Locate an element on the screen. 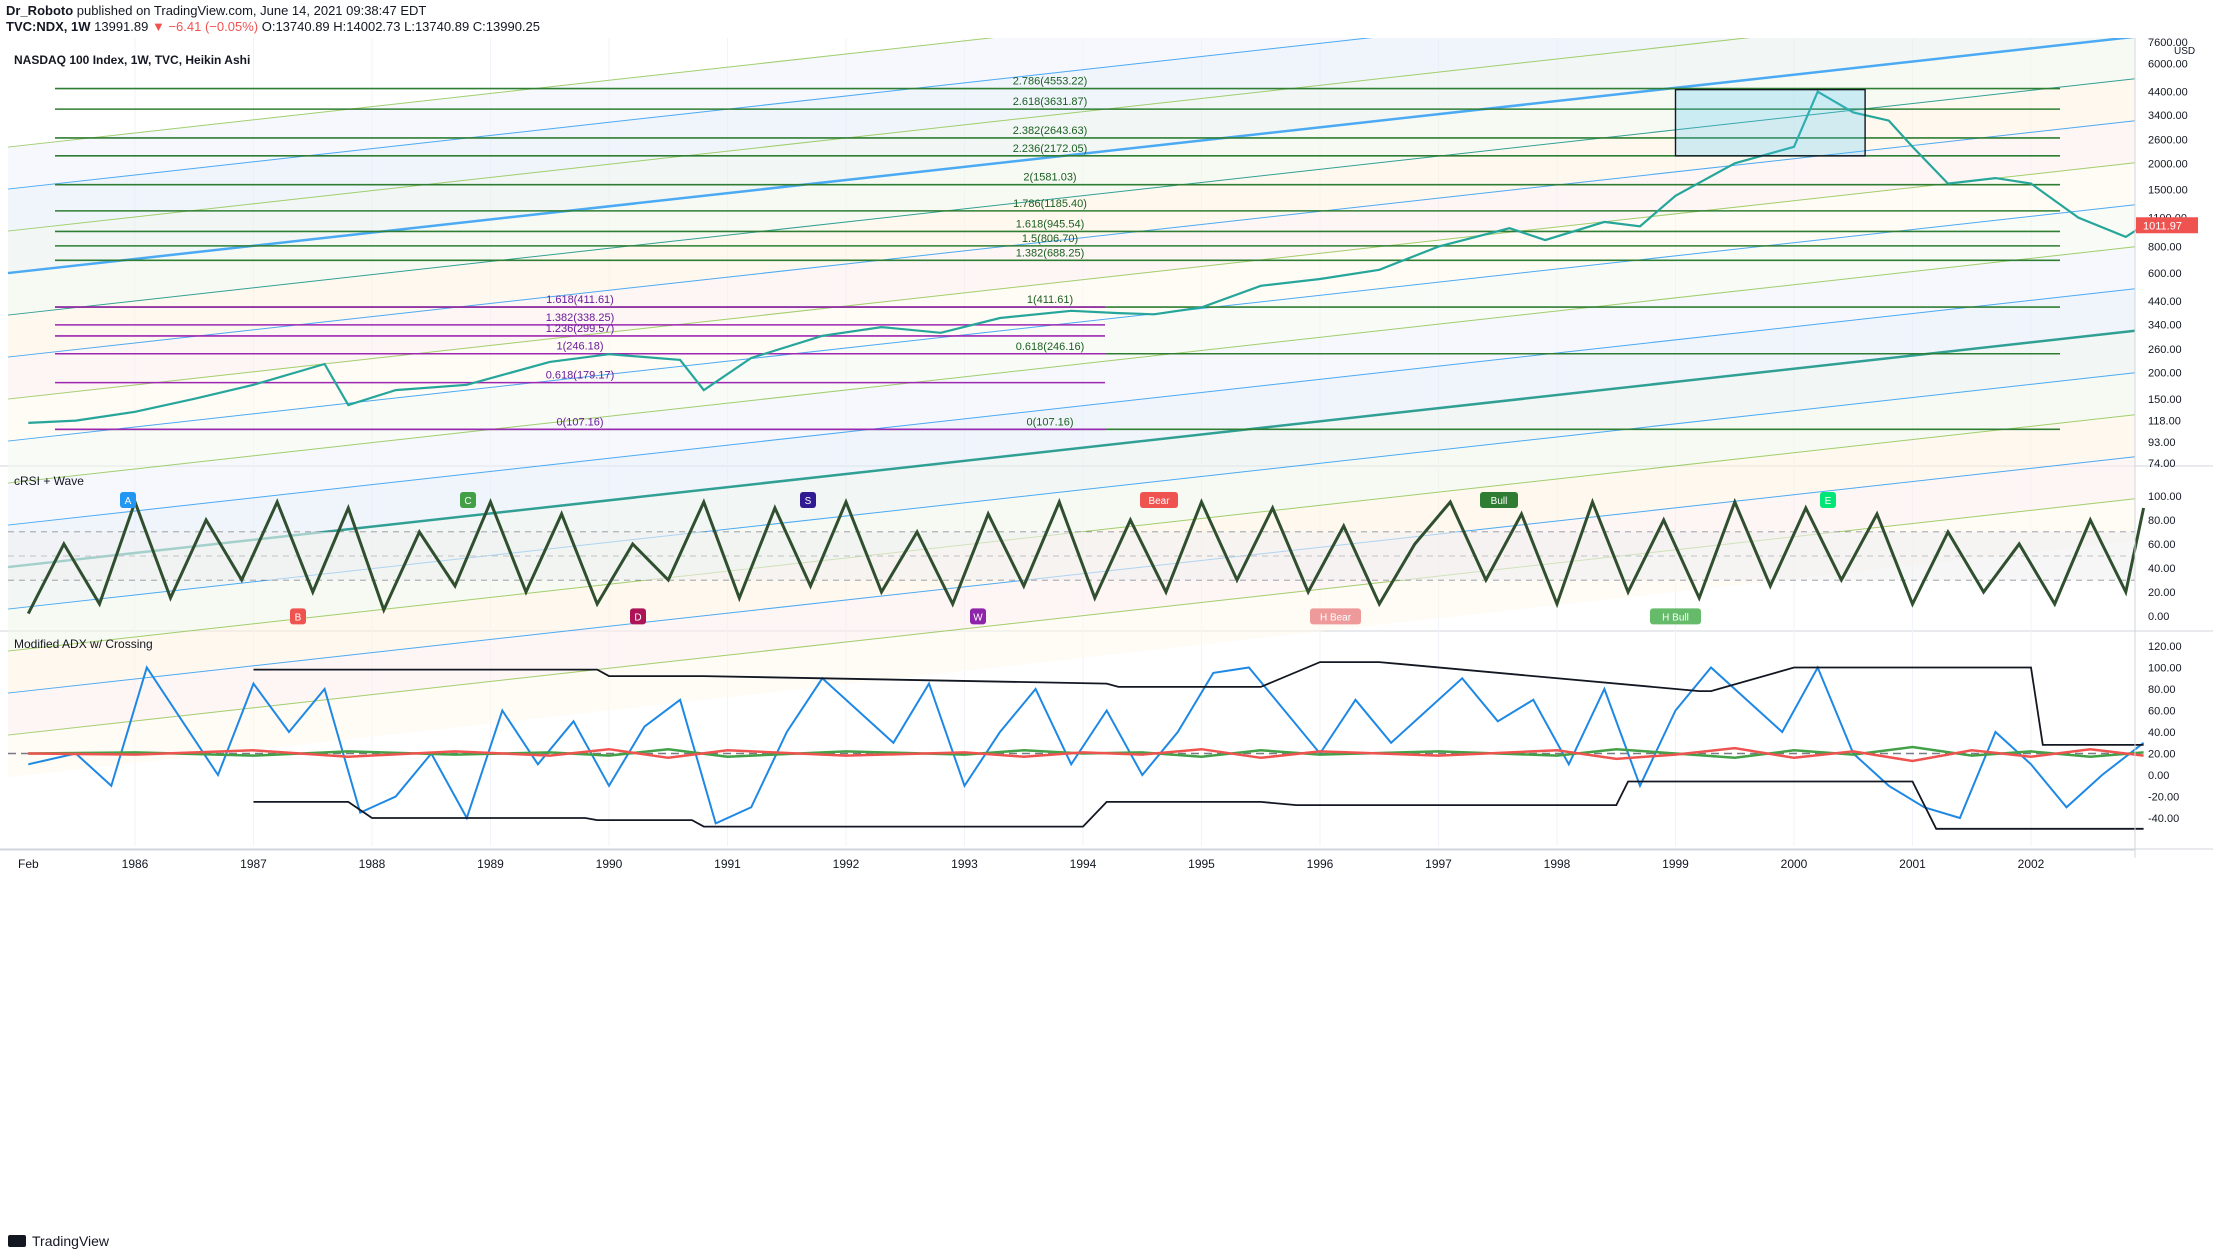 The width and height of the screenshot is (2213, 1257). adx-tick: 100.00 is located at coordinates (2165, 669).